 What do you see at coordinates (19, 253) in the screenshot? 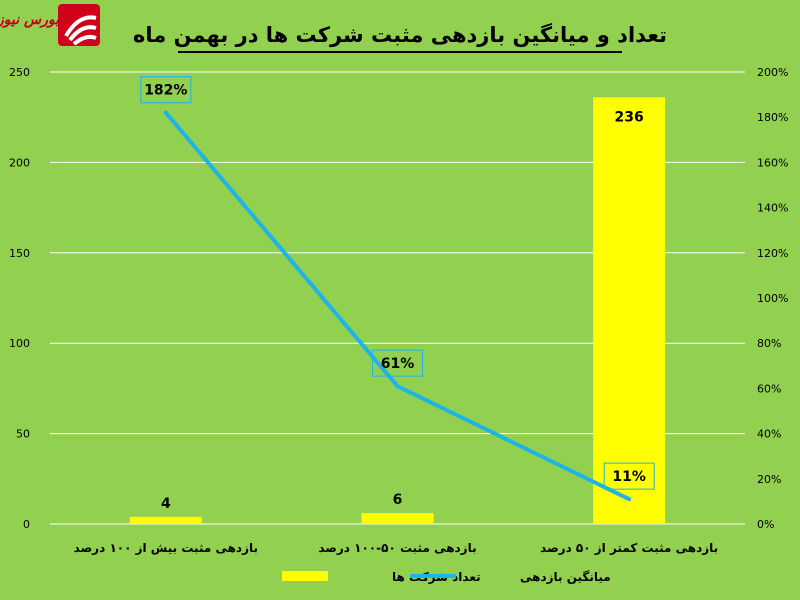
I see `left-tick-label: 150` at bounding box center [19, 253].